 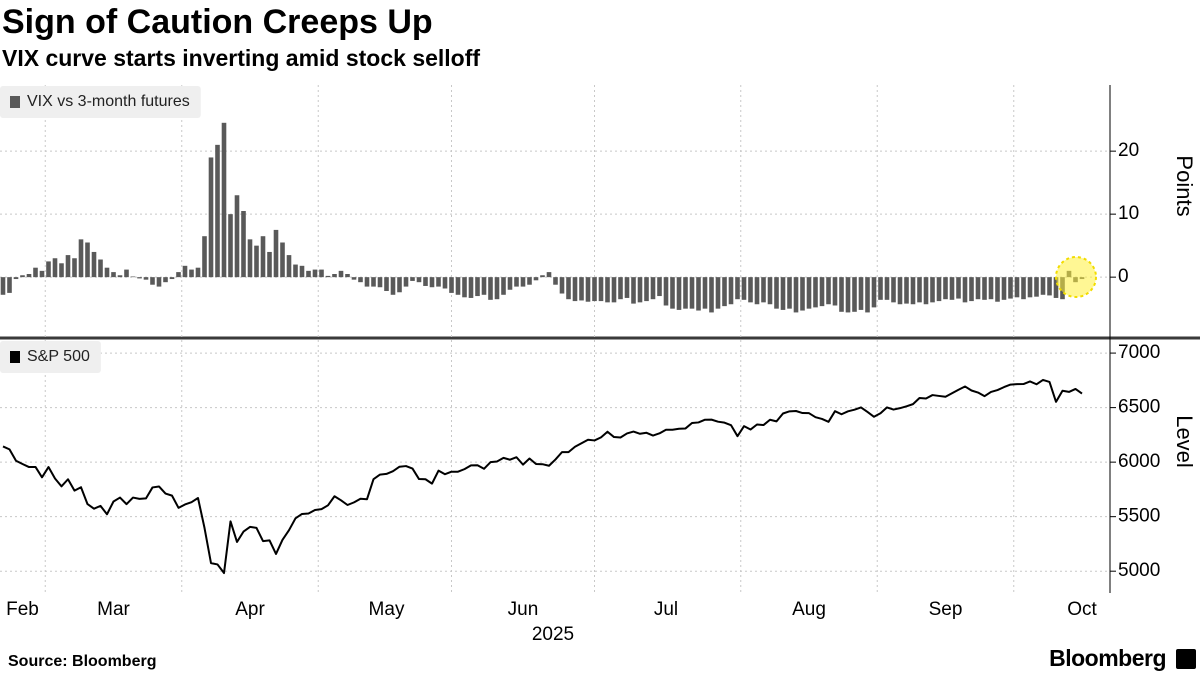 What do you see at coordinates (108, 101) in the screenshot?
I see `legend-label: VIX vs 3-month futures` at bounding box center [108, 101].